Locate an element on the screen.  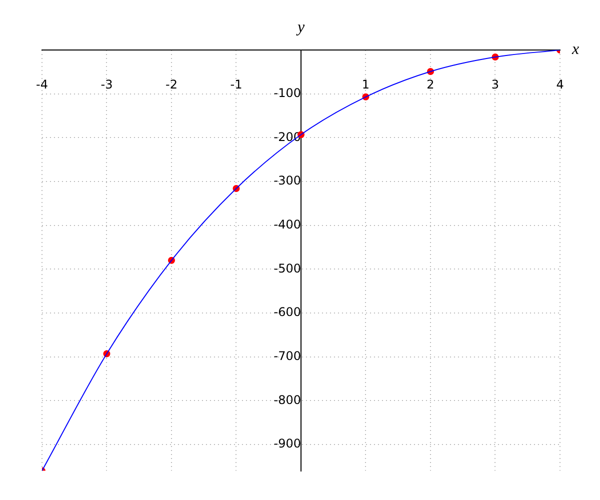
y-axis-title: y is located at coordinates (300, 27).